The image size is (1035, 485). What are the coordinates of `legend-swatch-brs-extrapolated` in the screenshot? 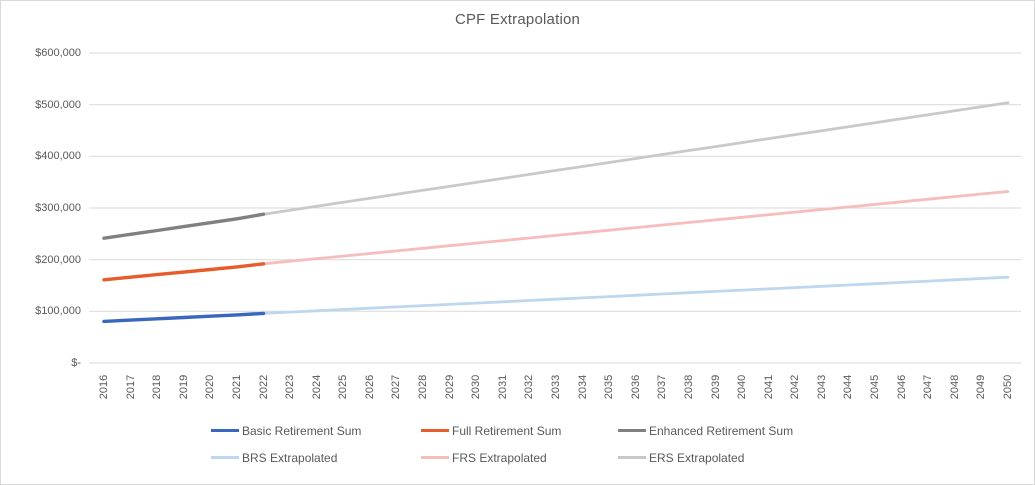 It's located at (225, 457).